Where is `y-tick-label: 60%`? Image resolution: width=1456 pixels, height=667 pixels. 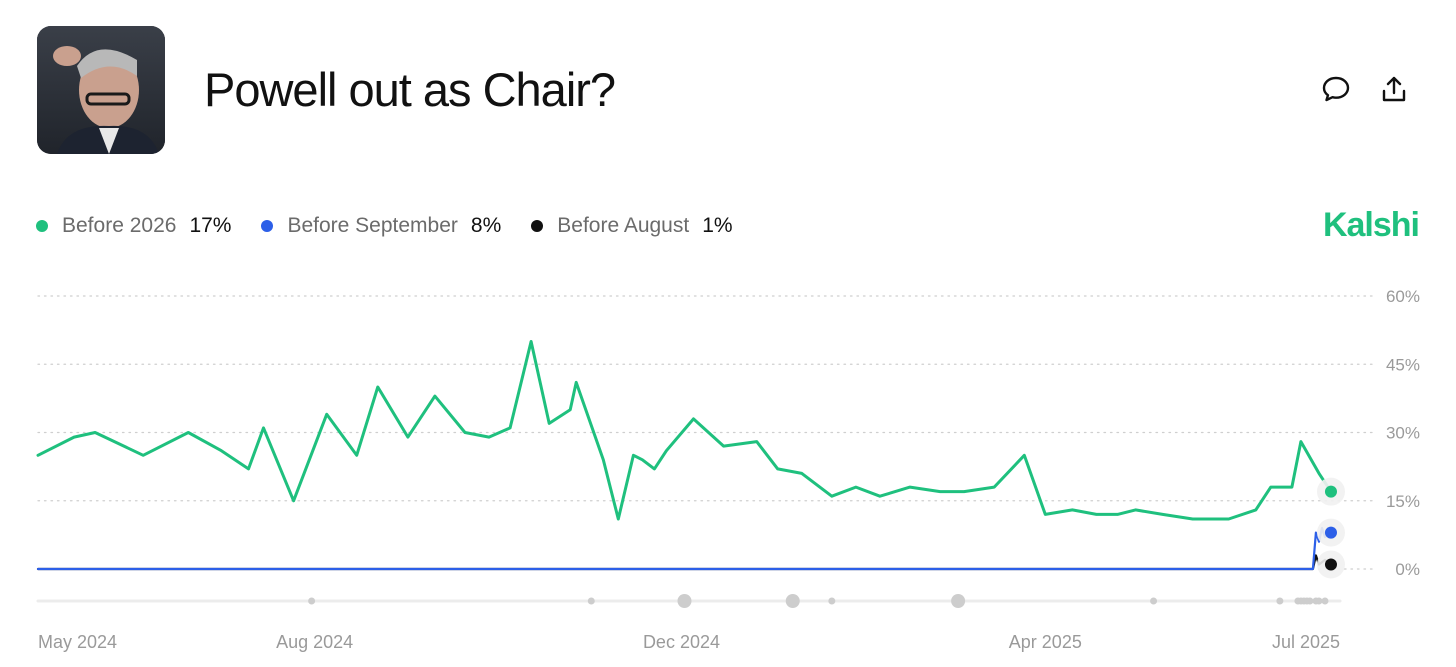 y-tick-label: 60% is located at coordinates (1403, 296).